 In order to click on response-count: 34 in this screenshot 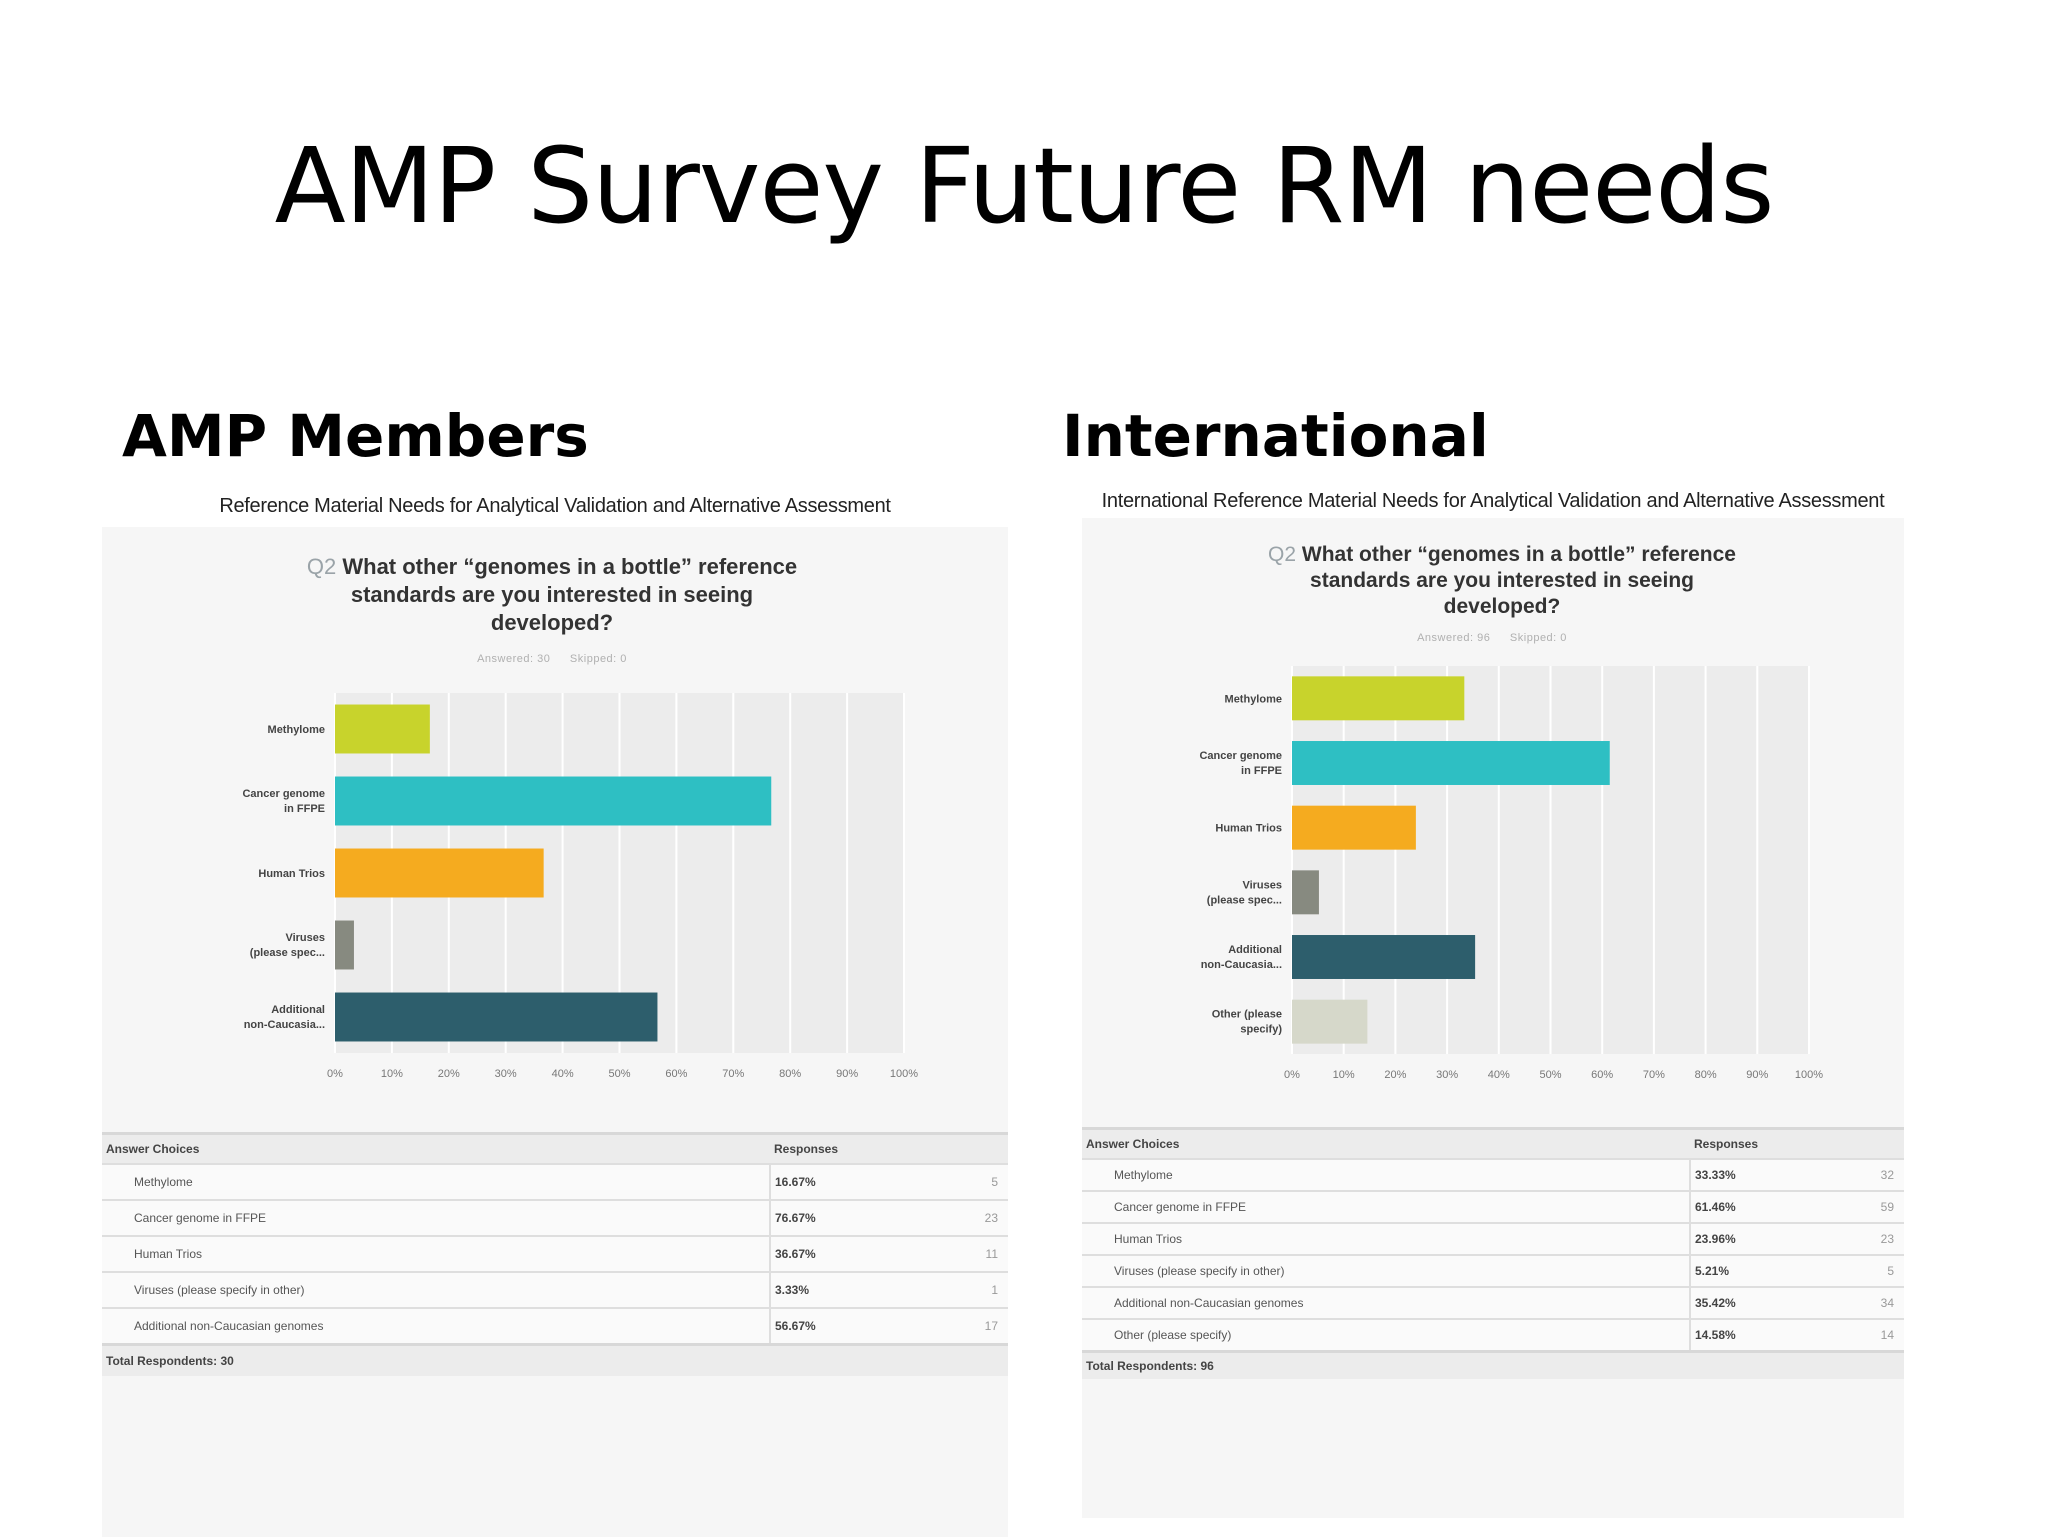, I will do `click(1866, 1302)`.